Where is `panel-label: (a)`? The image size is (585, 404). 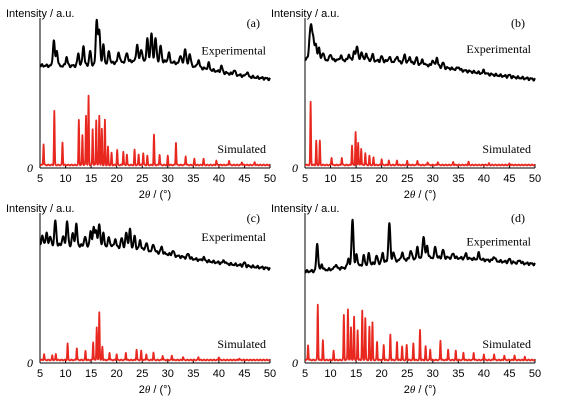
panel-label: (a) is located at coordinates (253, 23).